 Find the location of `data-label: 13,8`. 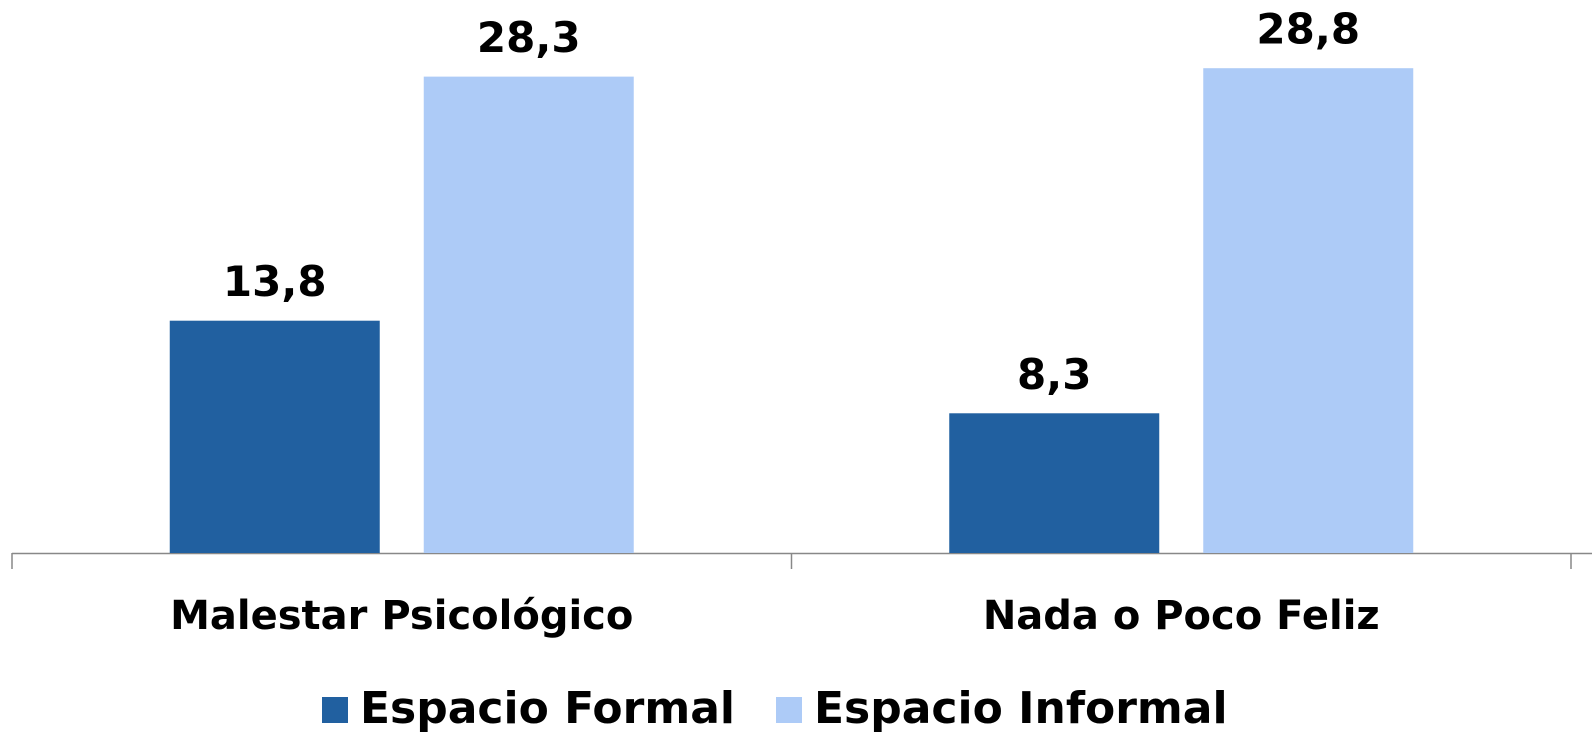

data-label: 13,8 is located at coordinates (275, 281).